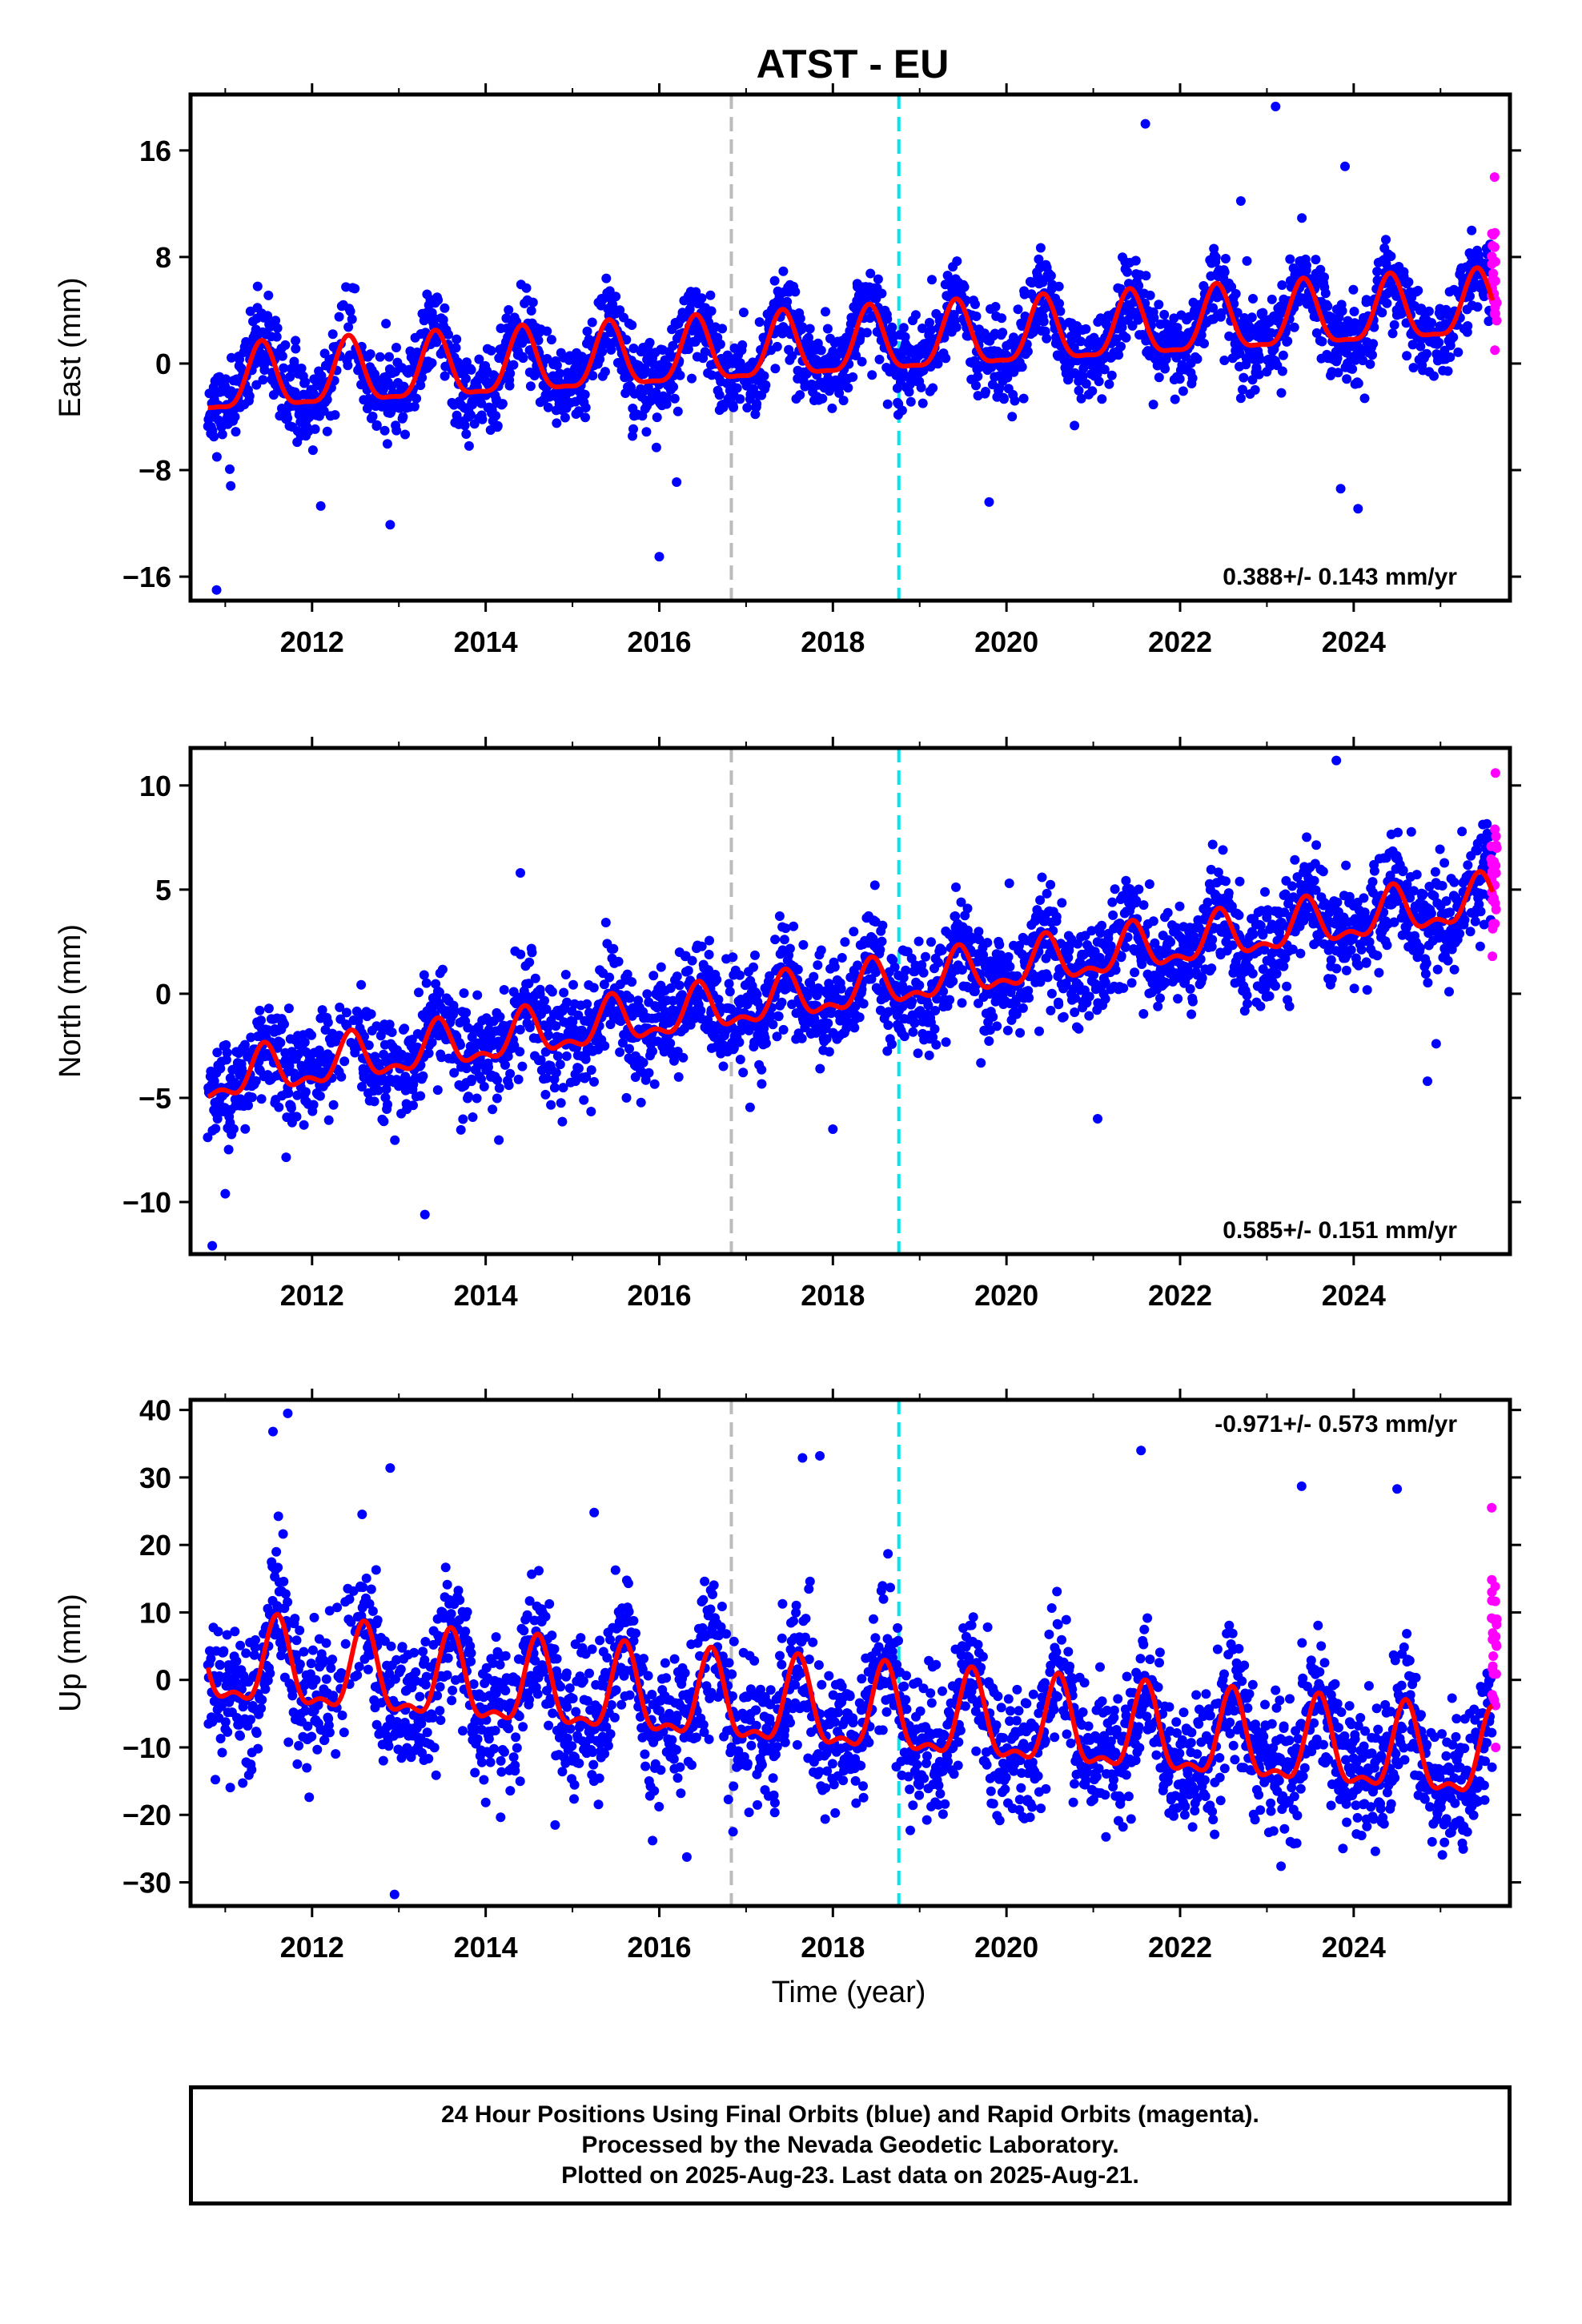  Describe the element at coordinates (1497, 303) in the screenshot. I see `rapid-orbit-point` at that location.